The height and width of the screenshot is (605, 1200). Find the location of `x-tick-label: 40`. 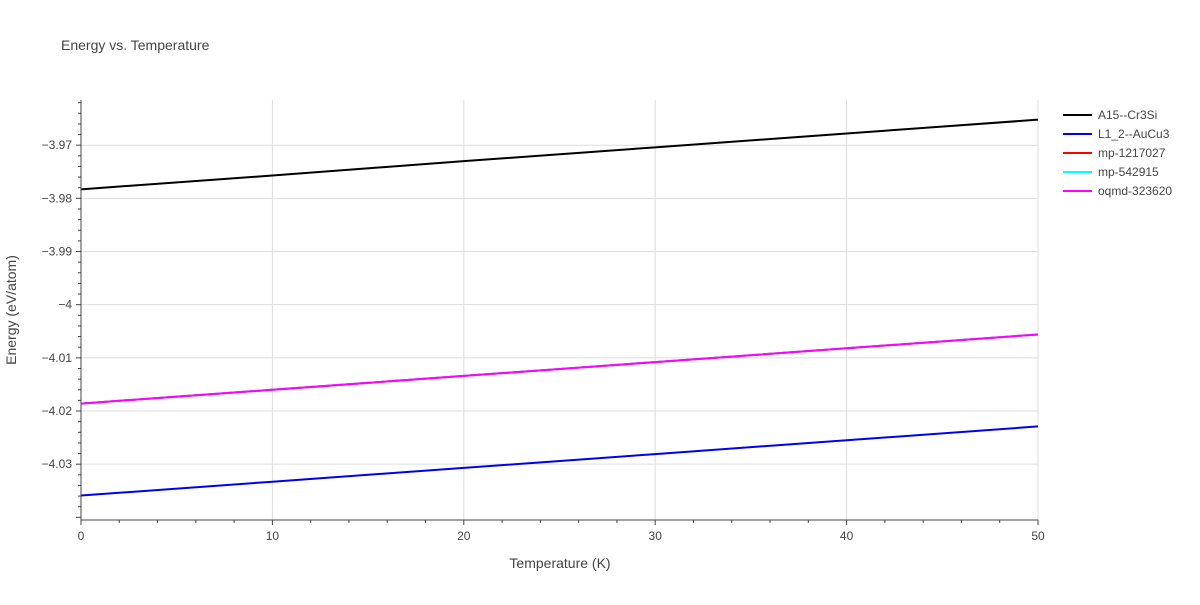

x-tick-label: 40 is located at coordinates (847, 536).